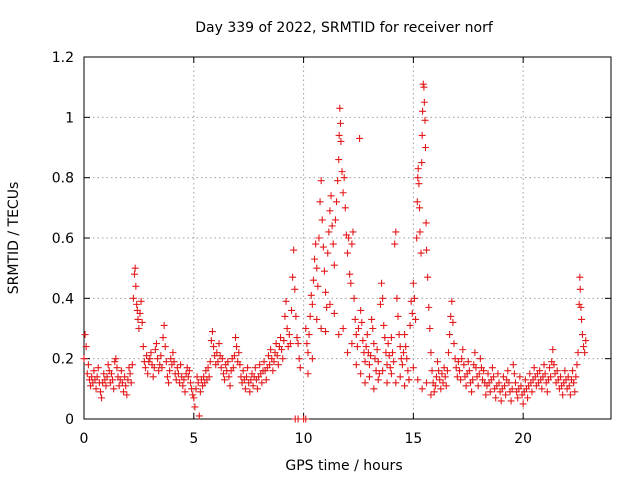 This screenshot has width=640, height=480. Describe the element at coordinates (304, 439) in the screenshot. I see `x-tick-label: 10` at that location.